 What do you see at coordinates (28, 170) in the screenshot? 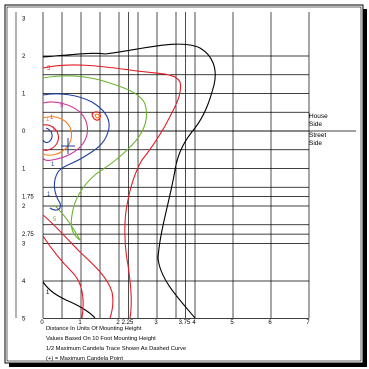
I see `y-axis-tick-labels: 3 2 1 0 1 1.75 2 2.75 3 4 5` at bounding box center [28, 170].